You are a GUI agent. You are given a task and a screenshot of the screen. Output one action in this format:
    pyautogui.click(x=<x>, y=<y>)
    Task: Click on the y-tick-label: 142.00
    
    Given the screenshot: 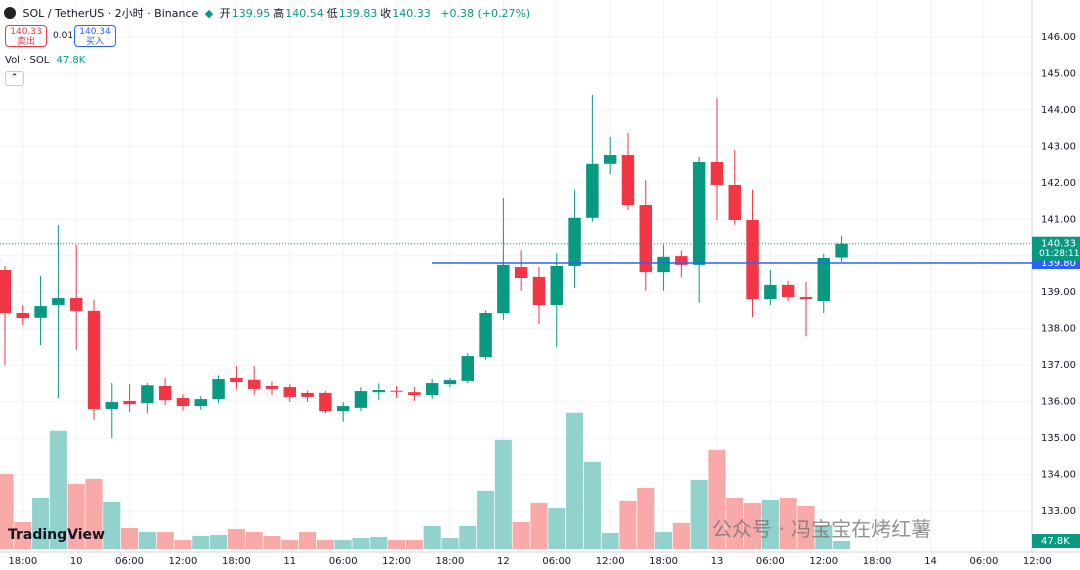 What is the action you would take?
    pyautogui.click(x=1058, y=183)
    